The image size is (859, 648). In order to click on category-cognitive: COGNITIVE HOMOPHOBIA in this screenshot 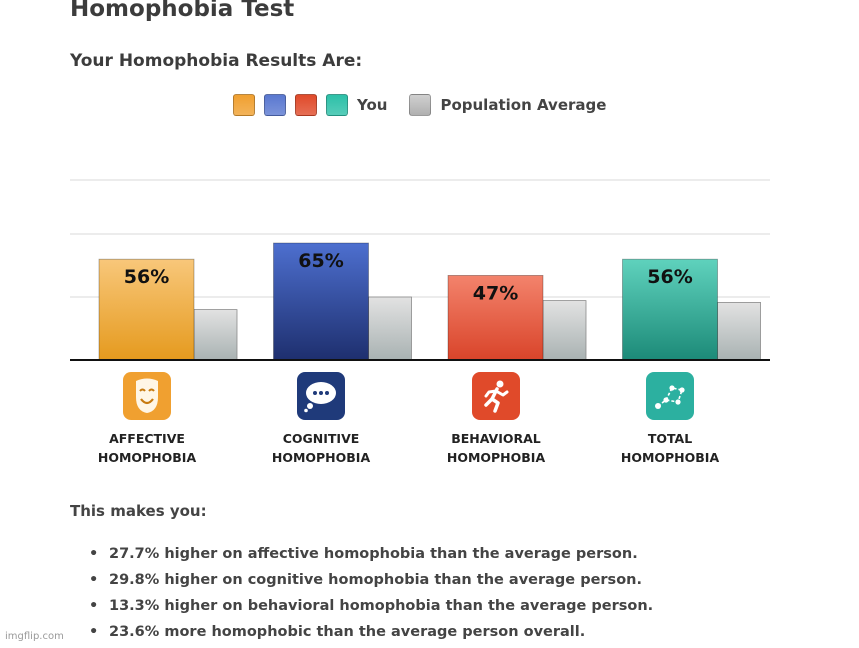, I will do `click(321, 419)`.